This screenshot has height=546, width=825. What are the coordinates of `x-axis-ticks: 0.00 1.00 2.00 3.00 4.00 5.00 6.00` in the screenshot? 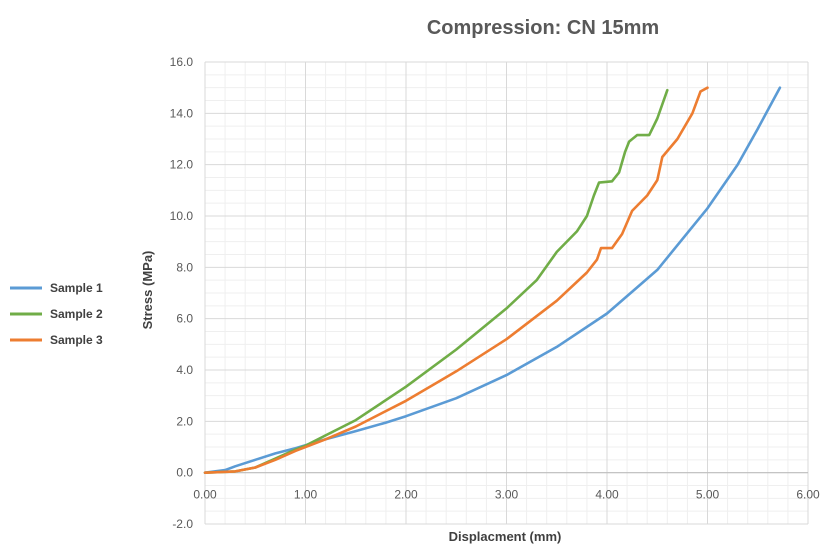 It's located at (506, 495).